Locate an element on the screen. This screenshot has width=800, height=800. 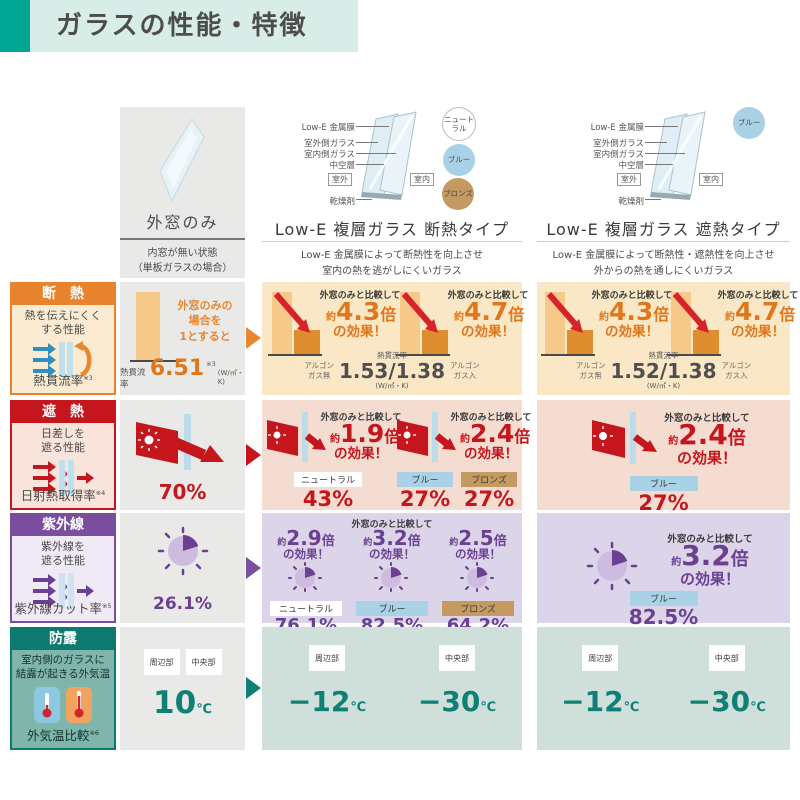
cell-shielding-insulation-type: 外窓のみと比較して 約1.9倍 の効果！ ニュートラル 43% is located at coordinates (396, 455).